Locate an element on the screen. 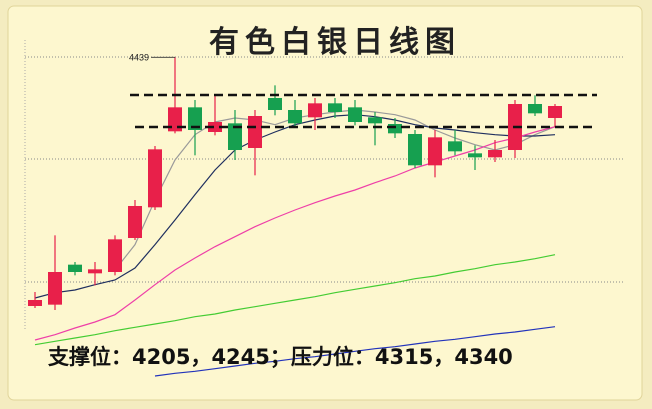  annotation: 支撑位：4205，4245；压力位：4315，4340 is located at coordinates (280, 357).